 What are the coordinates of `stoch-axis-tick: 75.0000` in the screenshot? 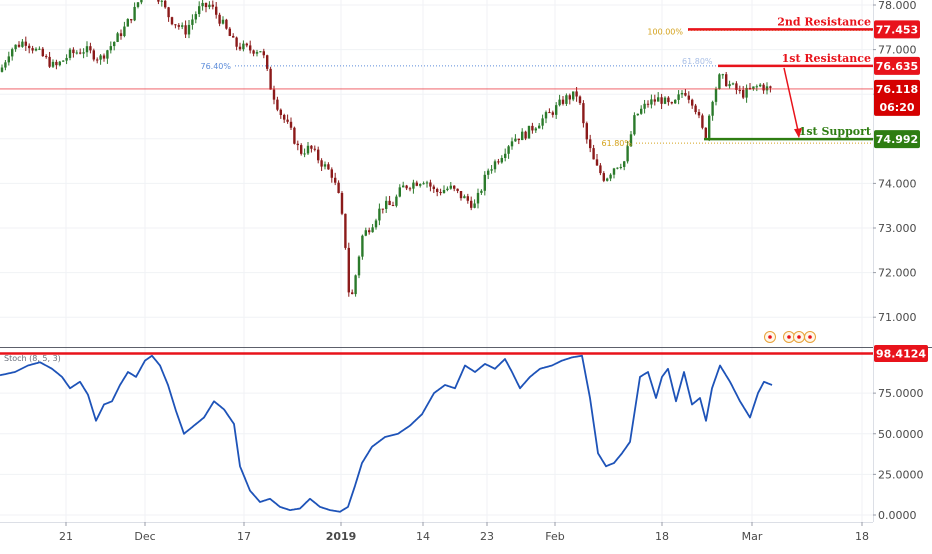 It's located at (901, 393).